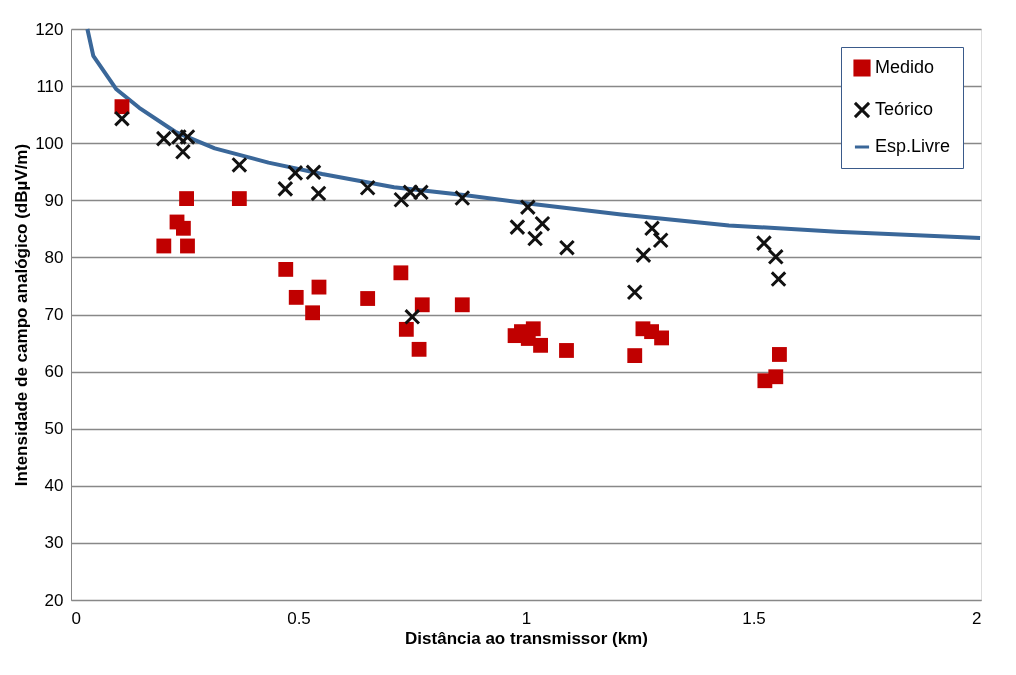 The height and width of the screenshot is (675, 1016). I want to click on x-axis-title: Distância ao transmissor (km), so click(526, 638).